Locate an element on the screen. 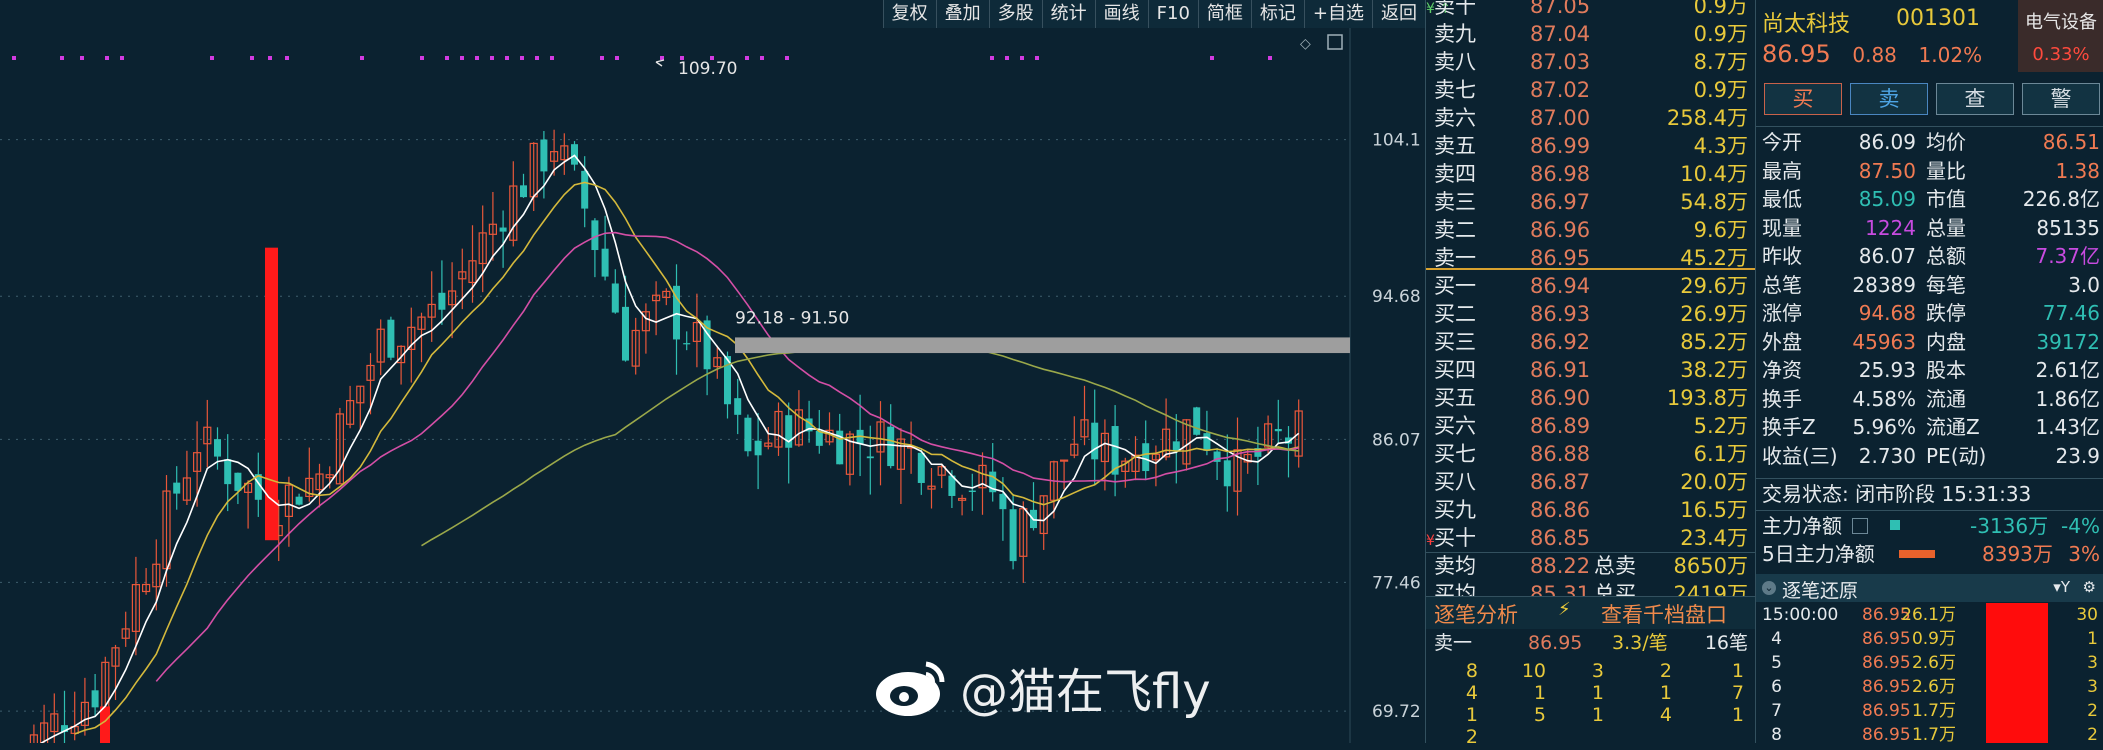  toolbar-multi-stock-button: 多股 is located at coordinates (1015, 14).